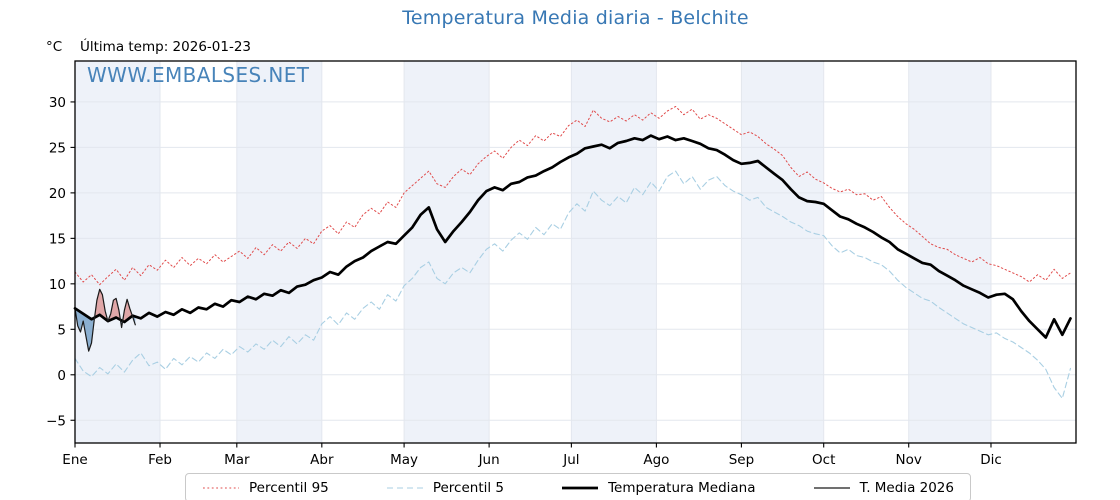 The image size is (1120, 500). What do you see at coordinates (74, 460) in the screenshot?
I see `x-tick-label: Ene` at bounding box center [74, 460].